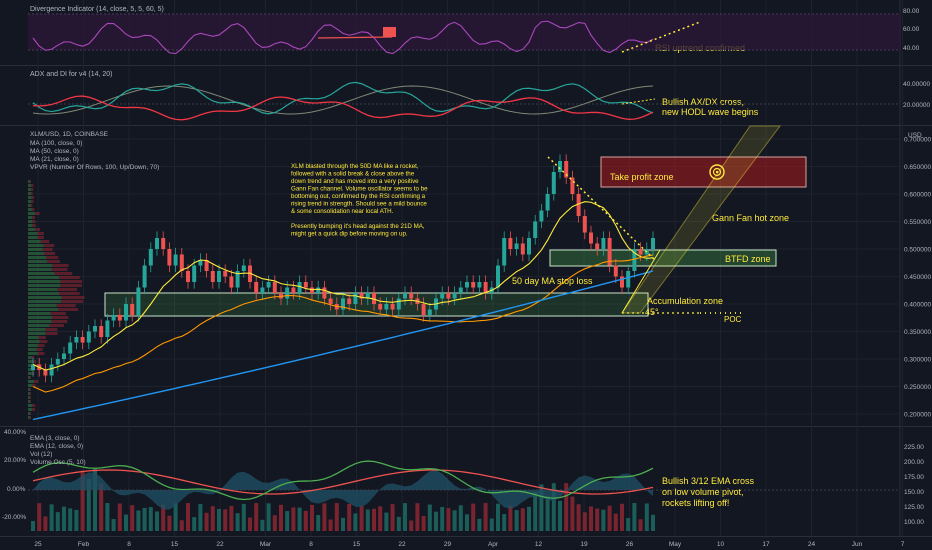 The image size is (932, 550). What do you see at coordinates (916, 84) in the screenshot?
I see `adx-axis-40: 40.00000` at bounding box center [916, 84].